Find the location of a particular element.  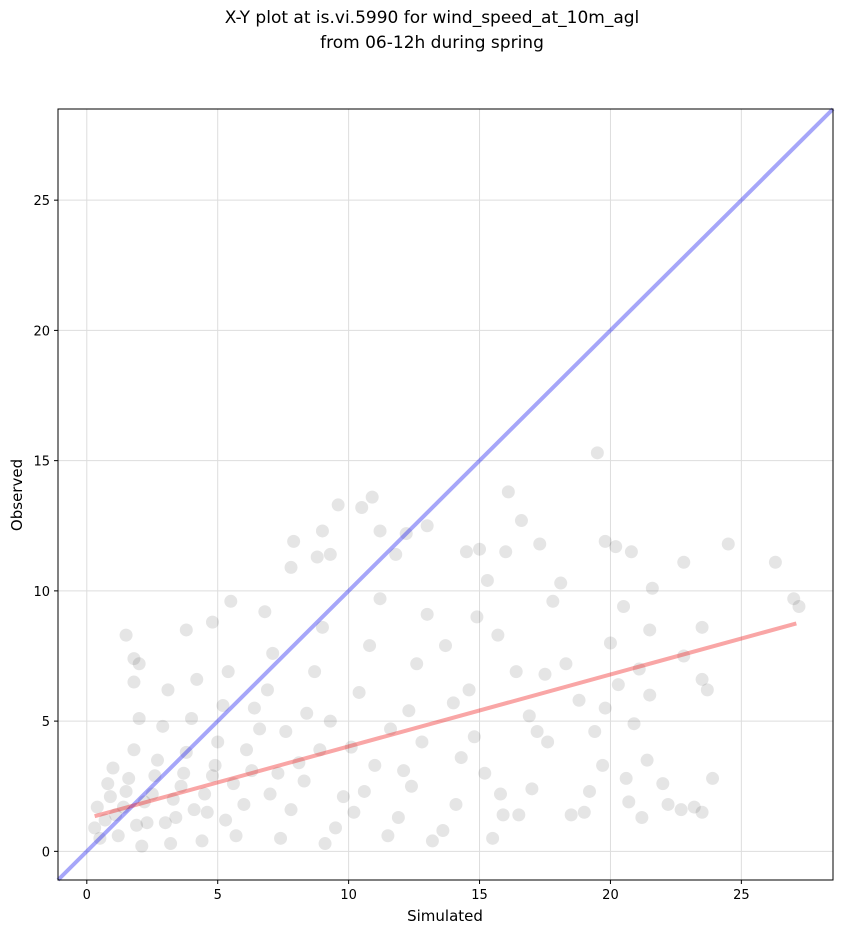

x-tick-label: 25 is located at coordinates (741, 895).